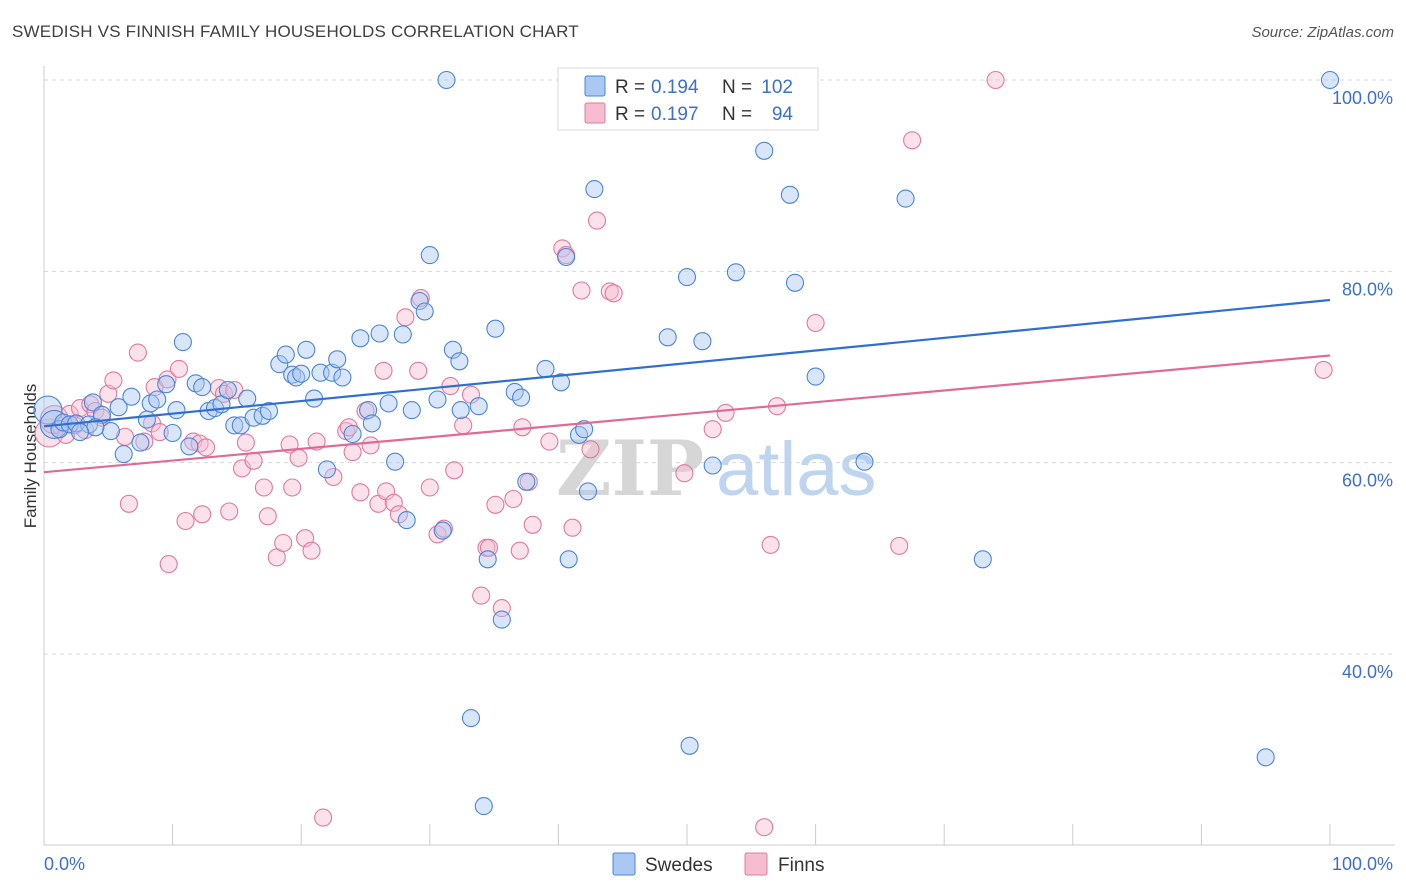 This screenshot has height=892, width=1406. I want to click on legend-r-label-1: R =, so click(630, 87).